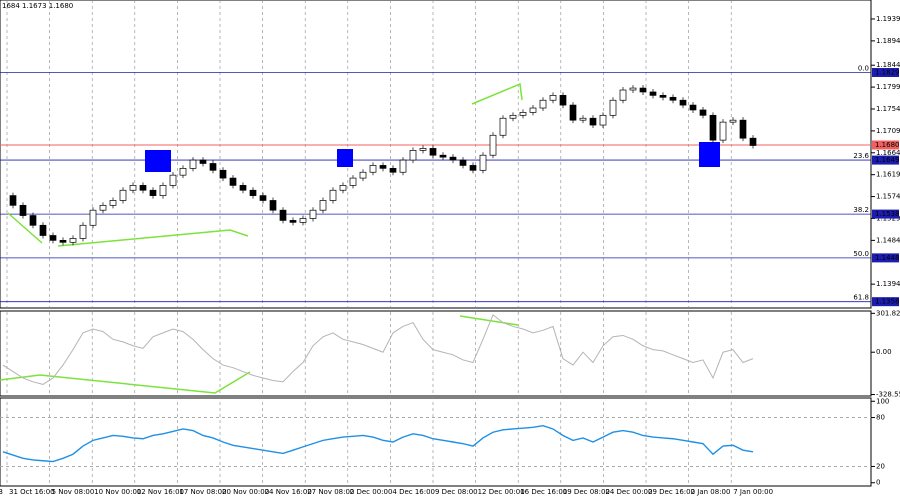 Image resolution: width=900 pixels, height=500 pixels. What do you see at coordinates (884, 352) in the screenshot?
I see `y-tick-label: 0.00` at bounding box center [884, 352].